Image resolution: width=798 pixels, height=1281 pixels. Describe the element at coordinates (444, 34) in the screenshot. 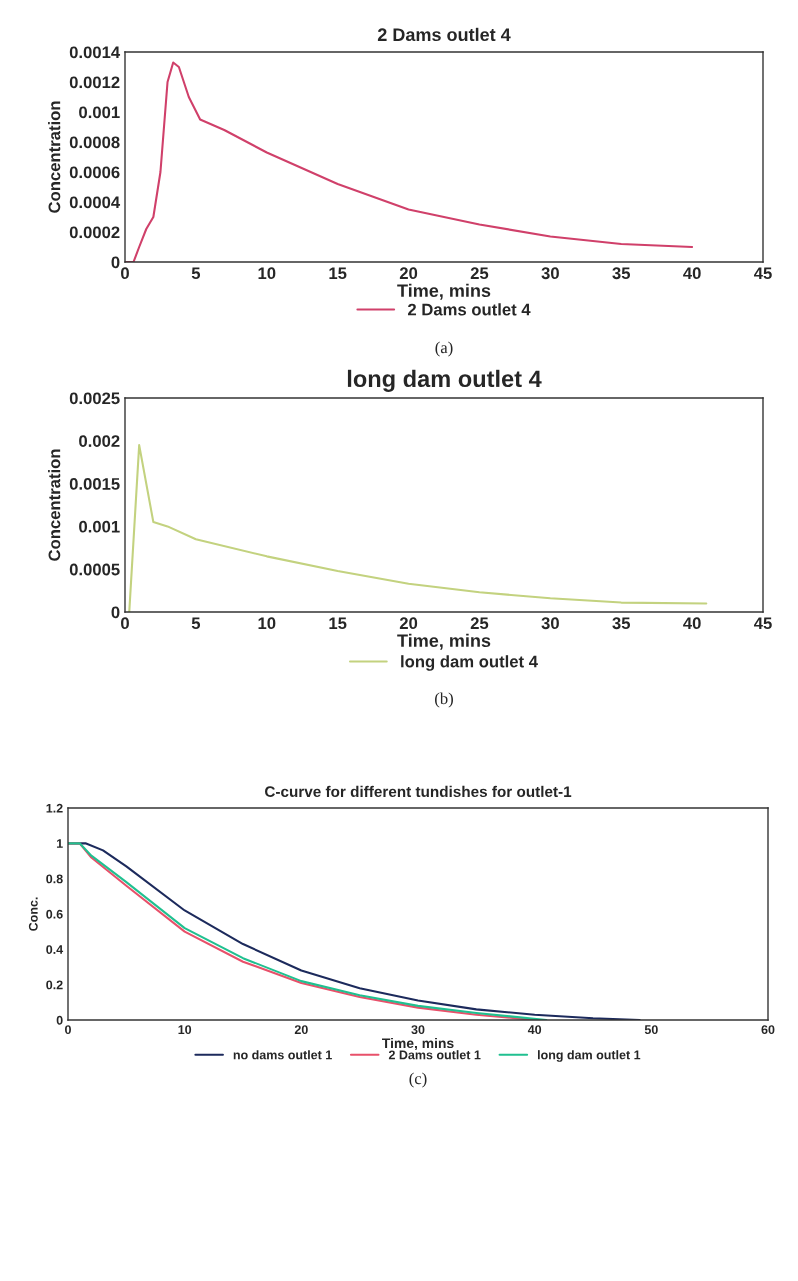

I see `chart-title: 2 Dams outlet 4` at that location.